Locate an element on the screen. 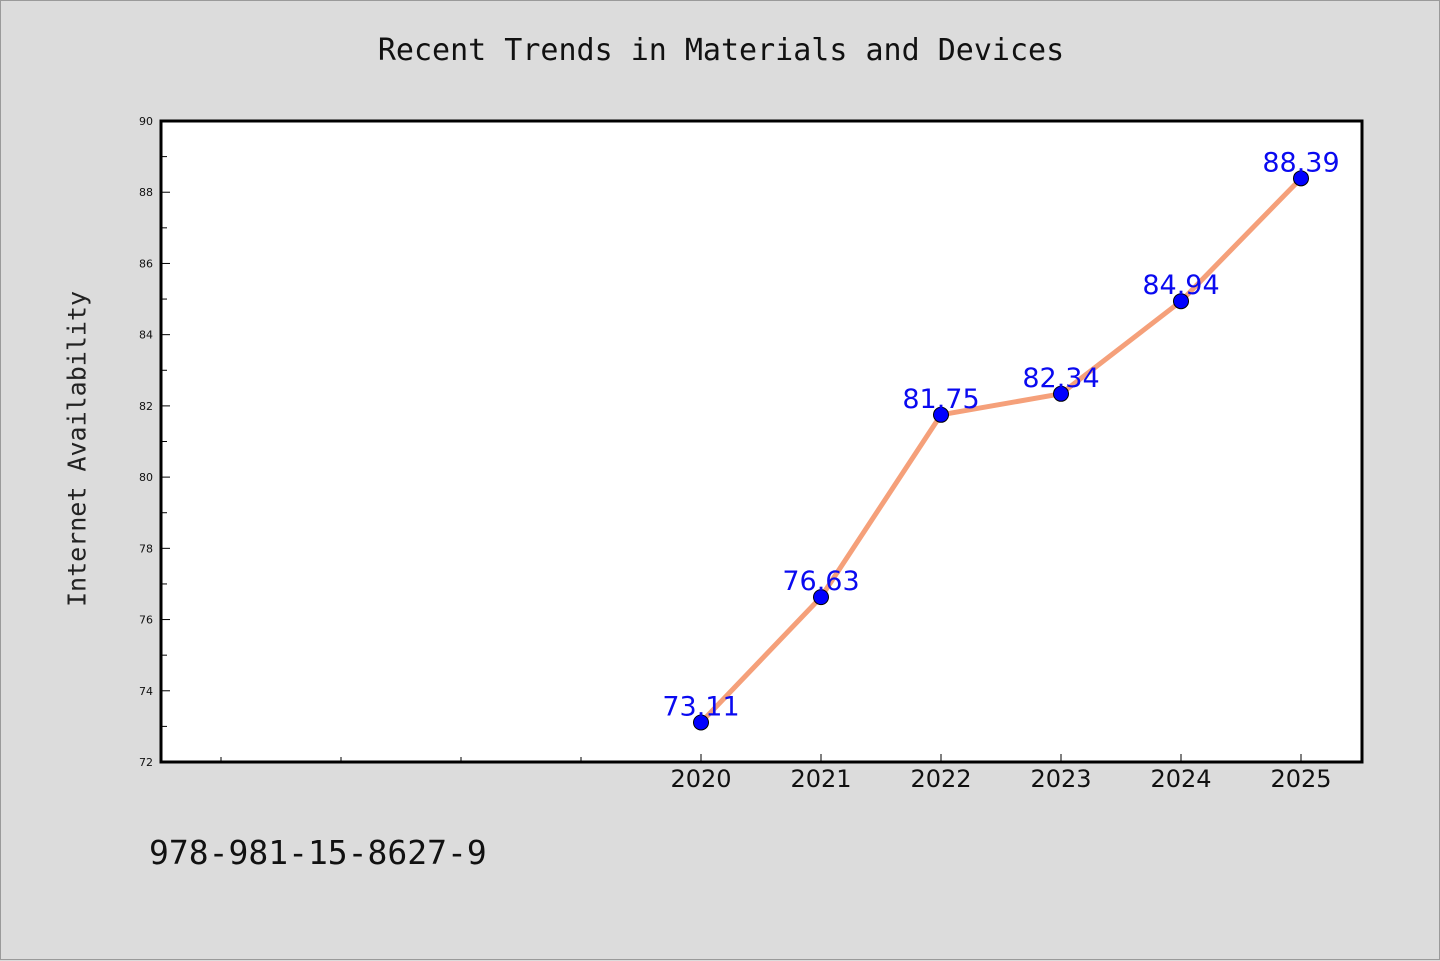 This screenshot has height=961, width=1440. y-tick-label: 82 is located at coordinates (146, 406).